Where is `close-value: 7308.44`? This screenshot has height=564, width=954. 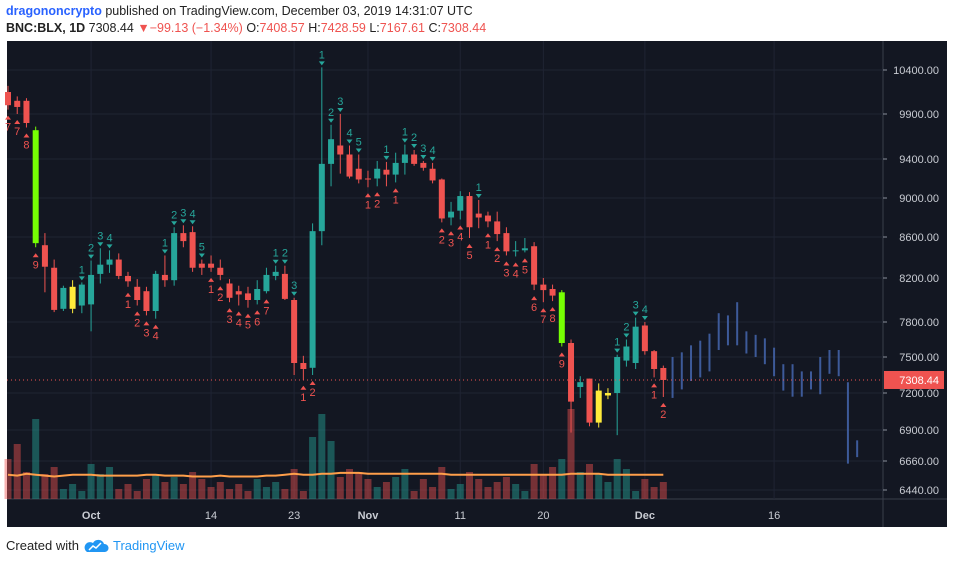
close-value: 7308.44 is located at coordinates (463, 28).